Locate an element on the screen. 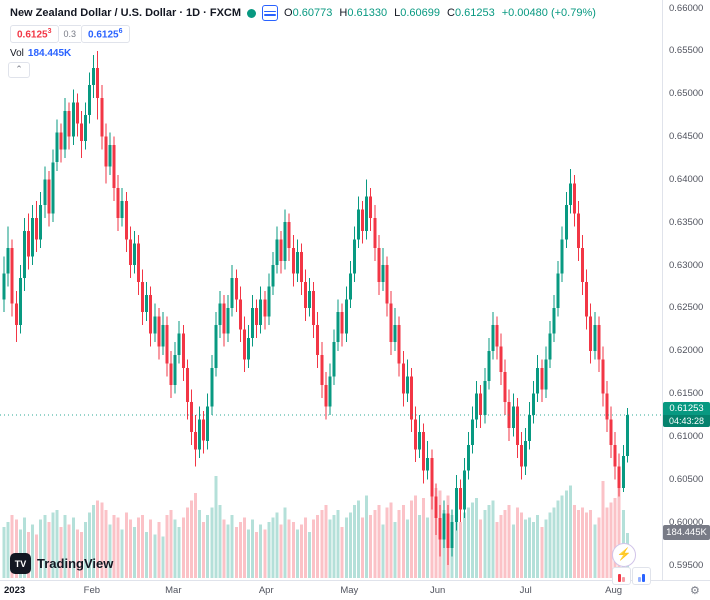 The image size is (710, 600). price-axis-label: 0.61500 is located at coordinates (686, 394).